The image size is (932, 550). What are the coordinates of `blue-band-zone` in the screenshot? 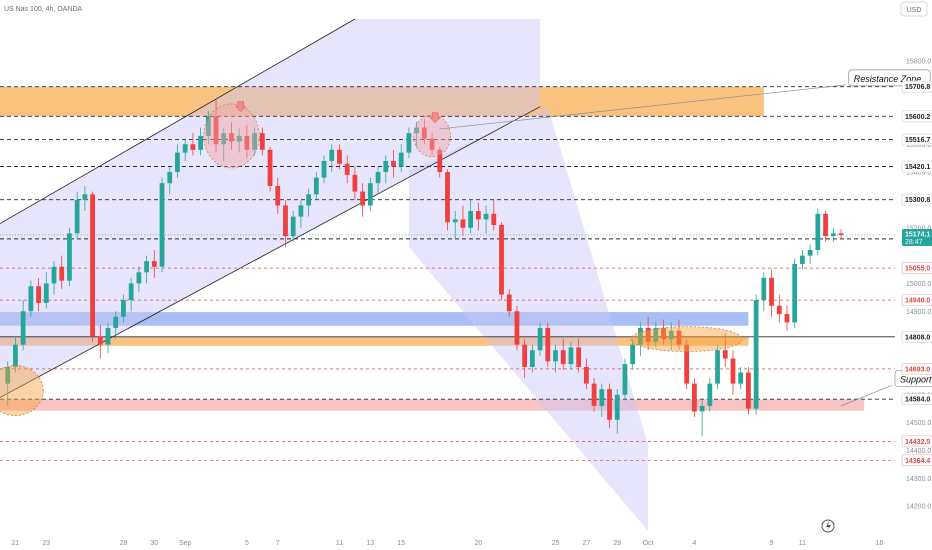 It's located at (374, 319).